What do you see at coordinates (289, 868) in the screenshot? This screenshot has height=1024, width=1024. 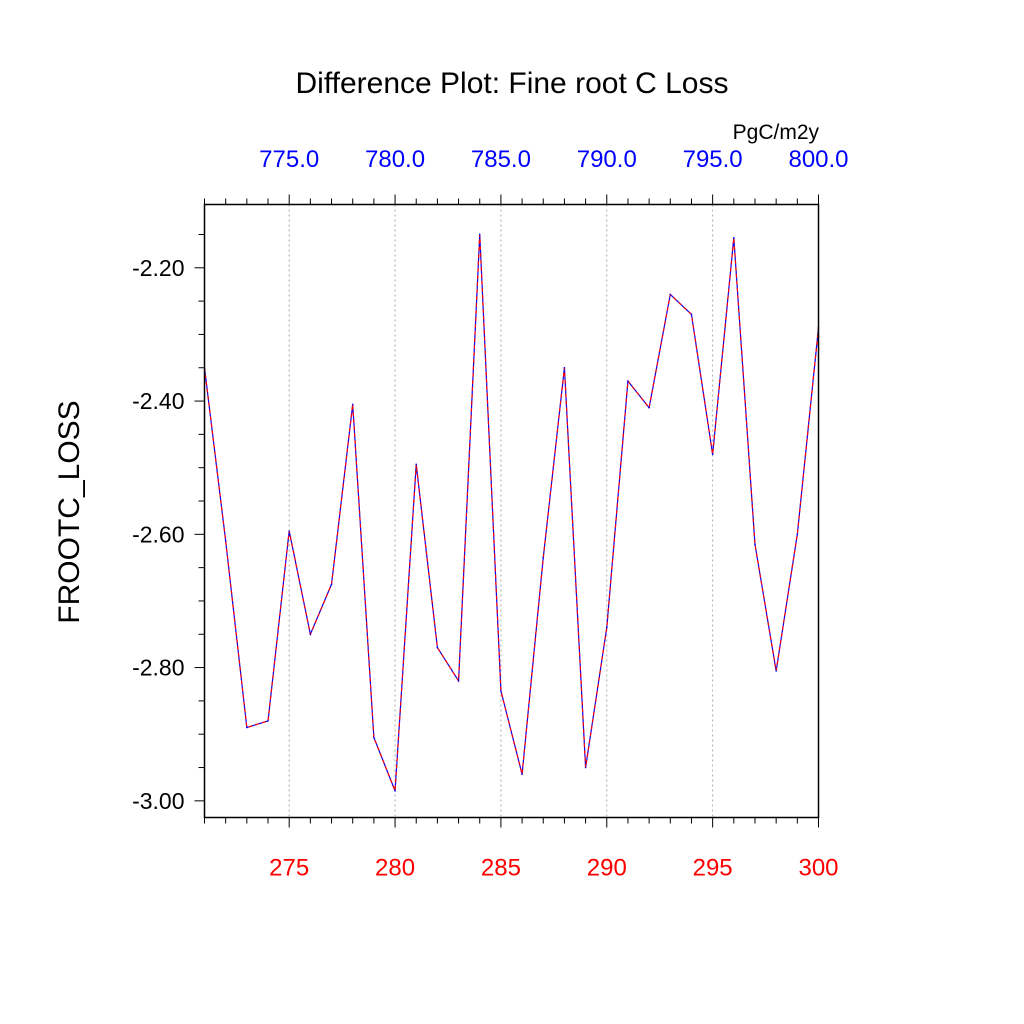 I see `x-tick-label-bottom: 275` at bounding box center [289, 868].